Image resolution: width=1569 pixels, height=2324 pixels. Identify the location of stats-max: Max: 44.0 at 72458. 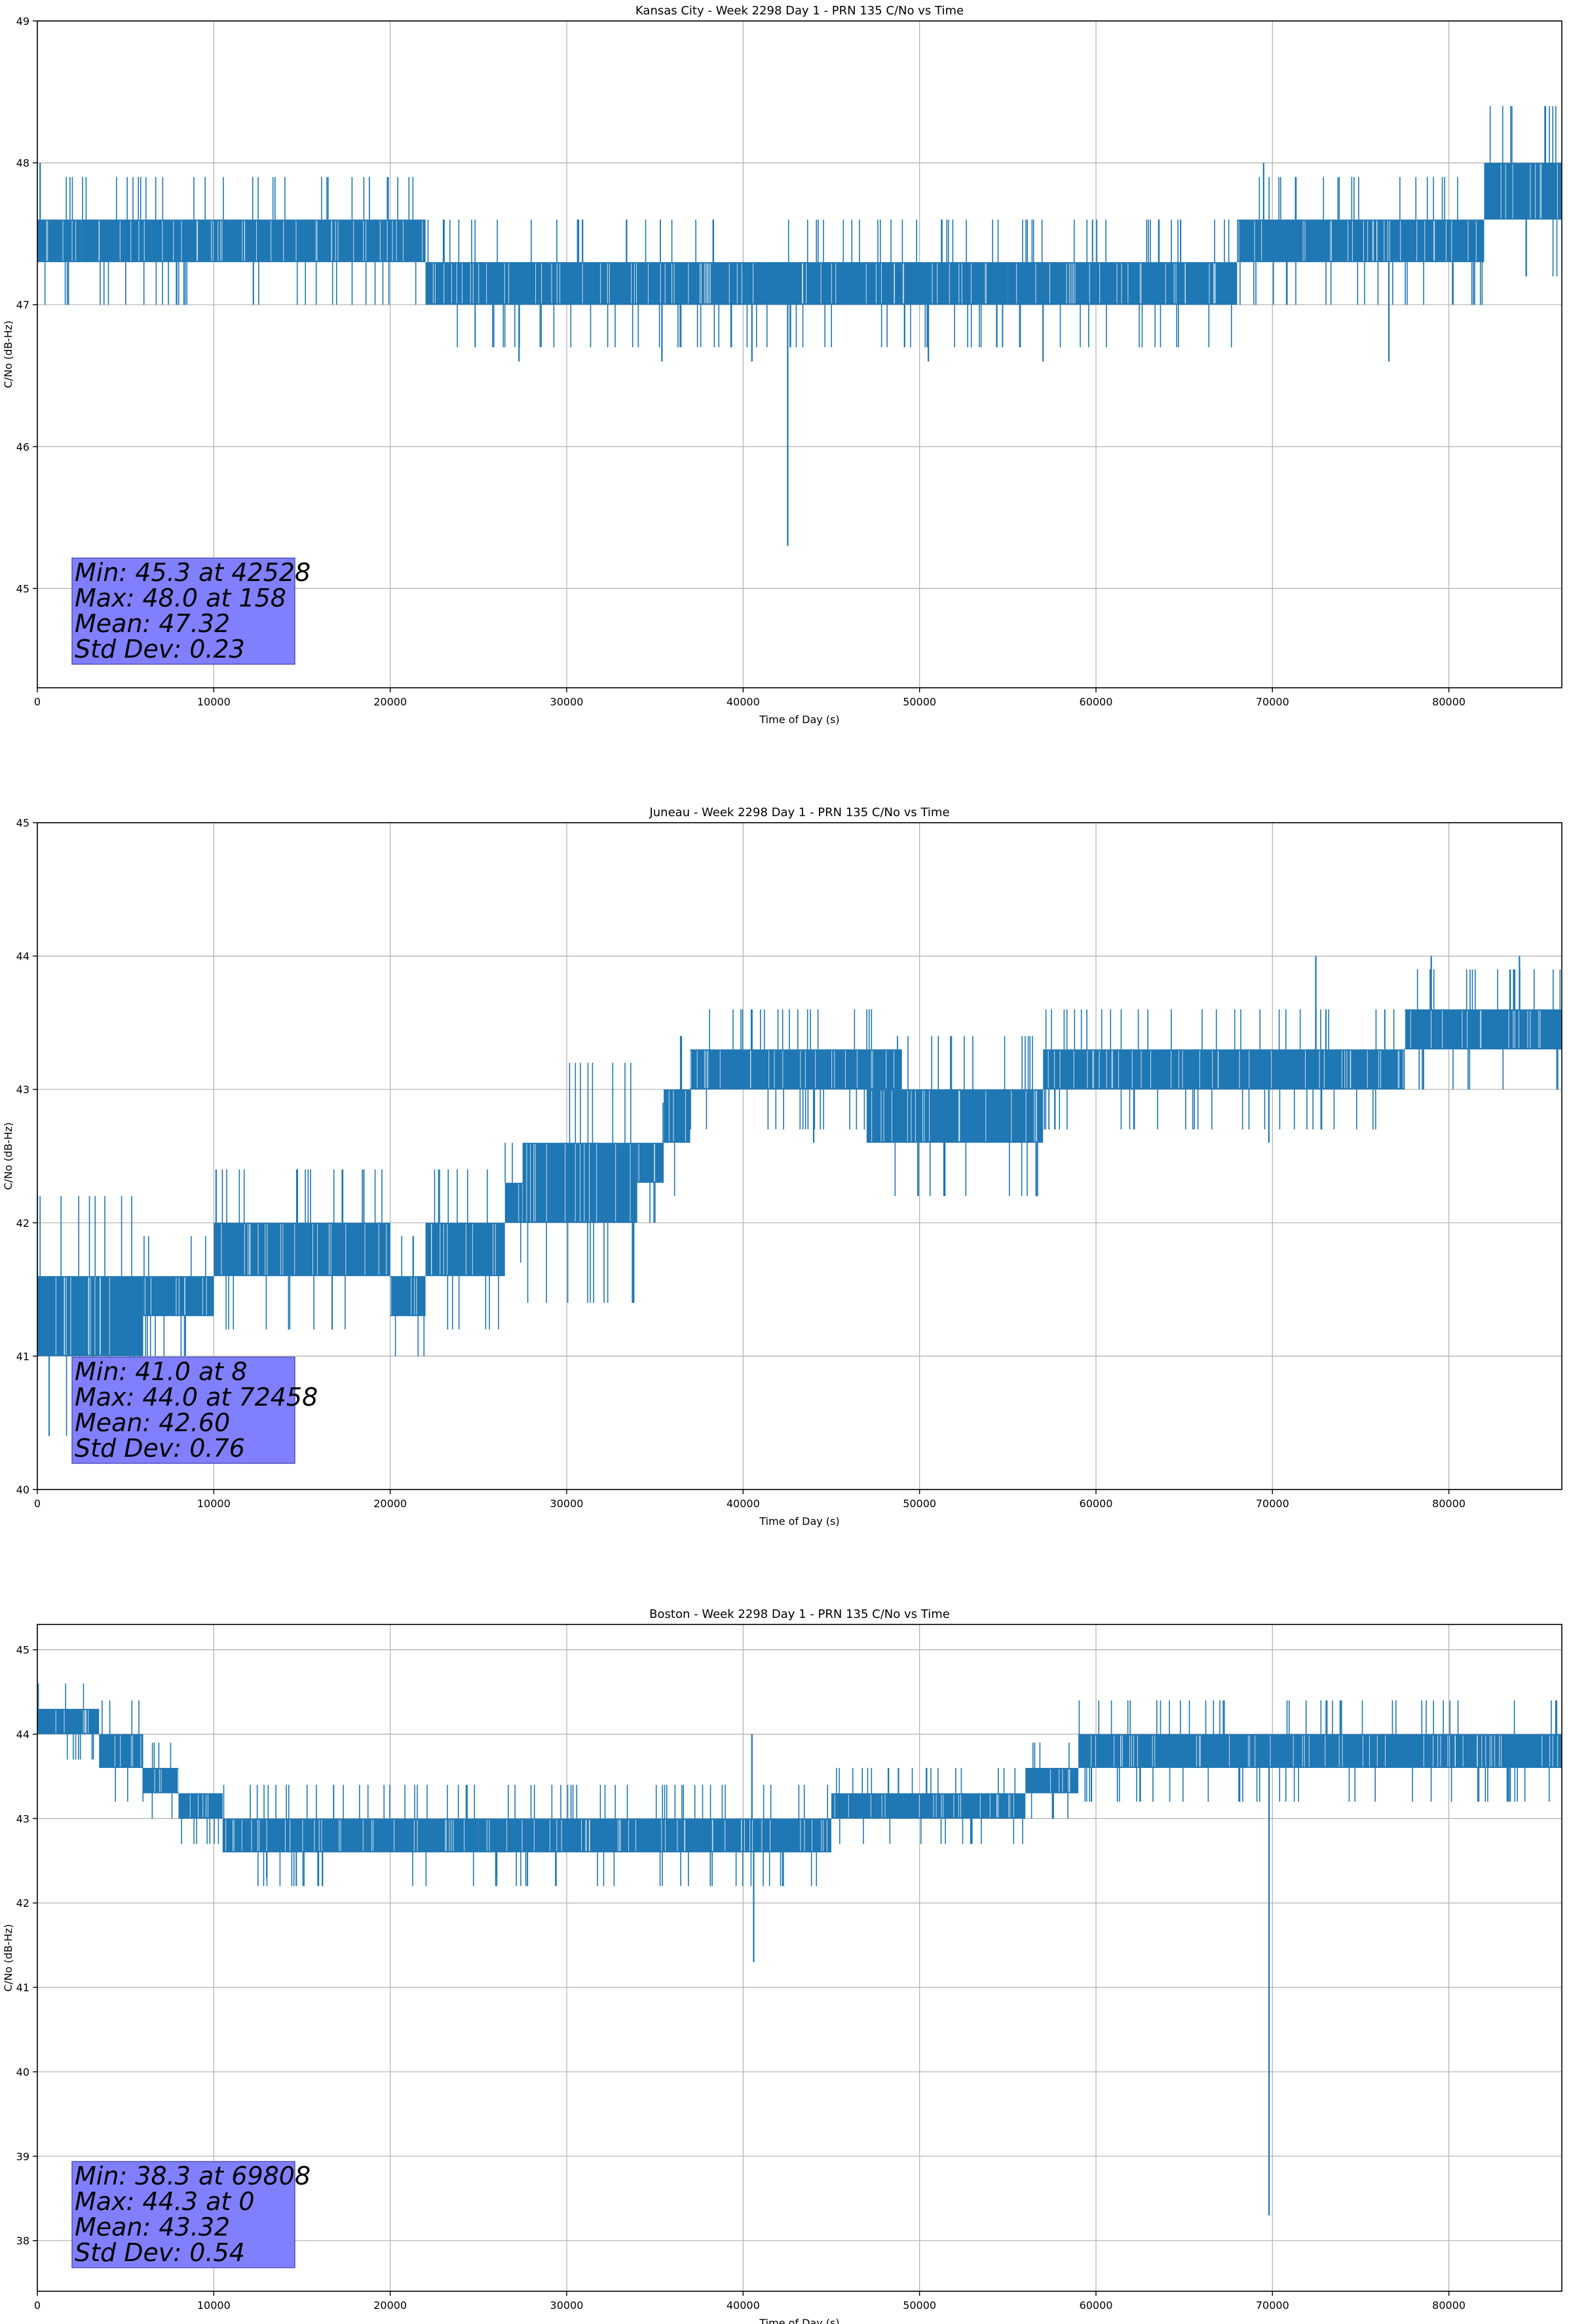
(196, 1397).